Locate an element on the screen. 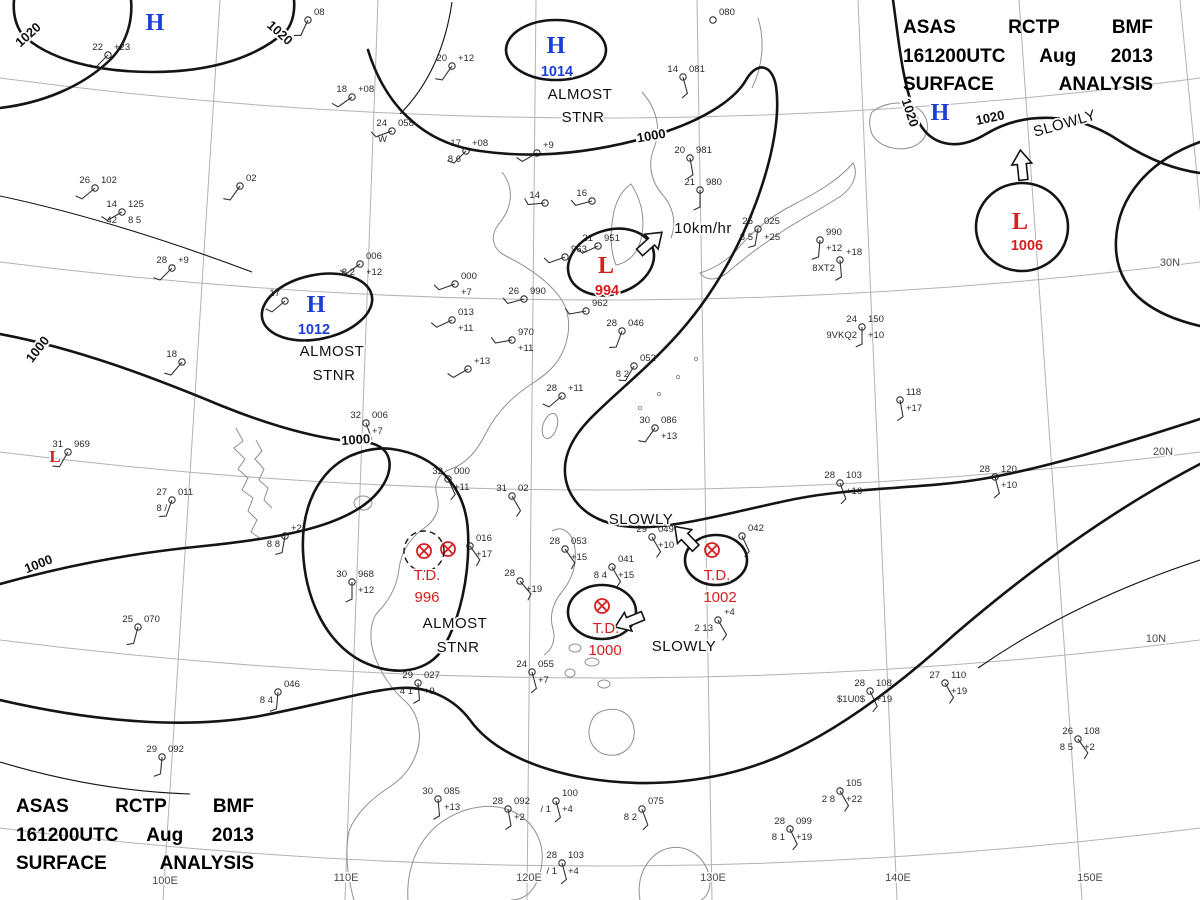 This screenshot has height=900, width=1200. station-value: +21 is located at coordinates (299, 528).